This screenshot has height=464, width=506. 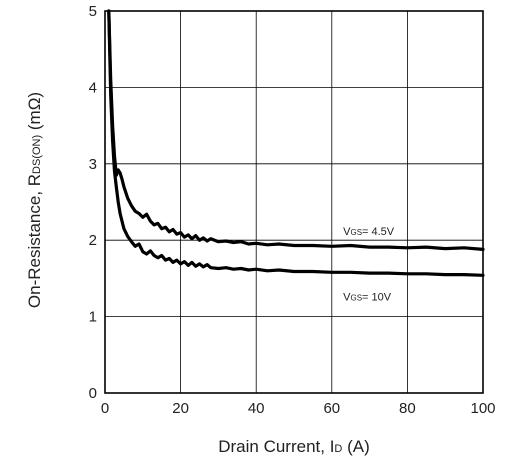 I want to click on x-tick-labels: 0 20 40 60 80 100, so click(x=298, y=408).